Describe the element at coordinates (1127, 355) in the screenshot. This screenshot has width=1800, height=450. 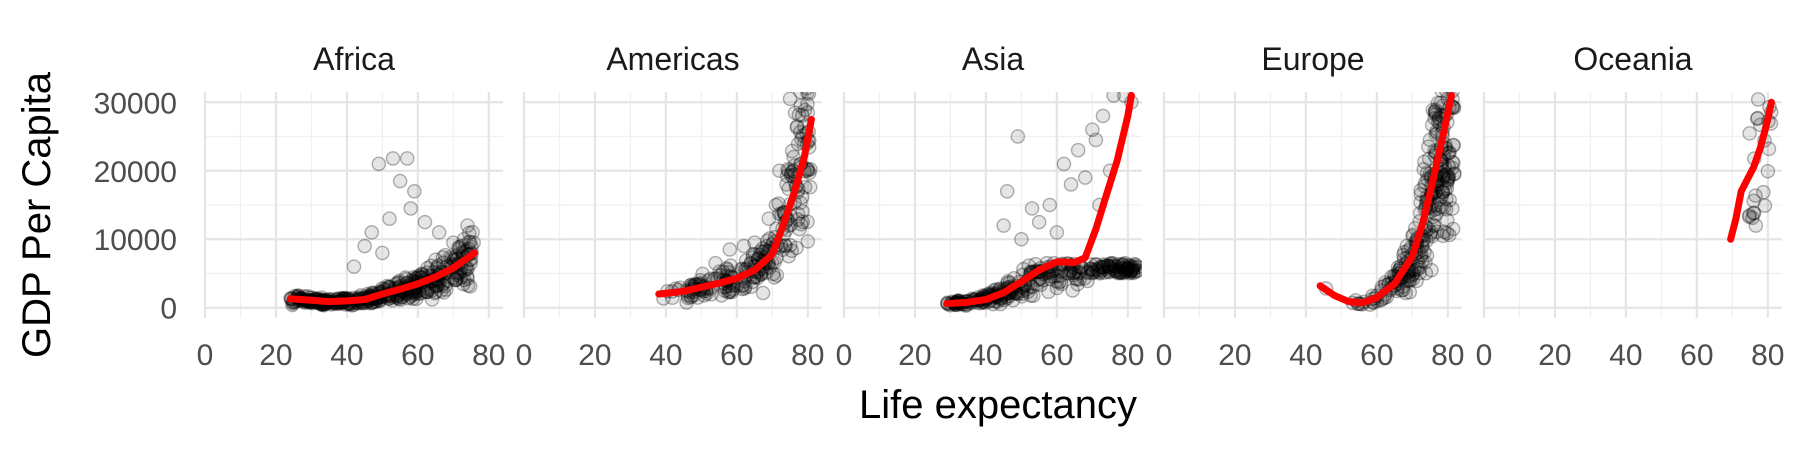
I see `x-tick-label: 80` at that location.